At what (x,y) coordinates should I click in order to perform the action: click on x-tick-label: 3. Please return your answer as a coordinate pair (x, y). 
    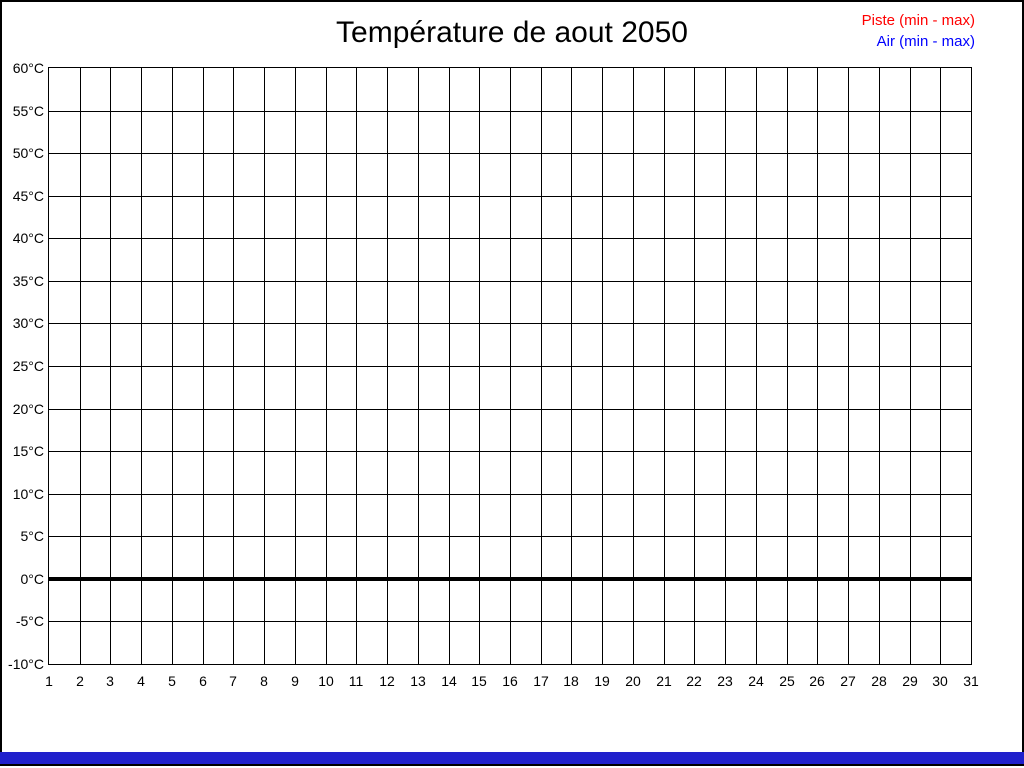
    Looking at the image, I should click on (110, 681).